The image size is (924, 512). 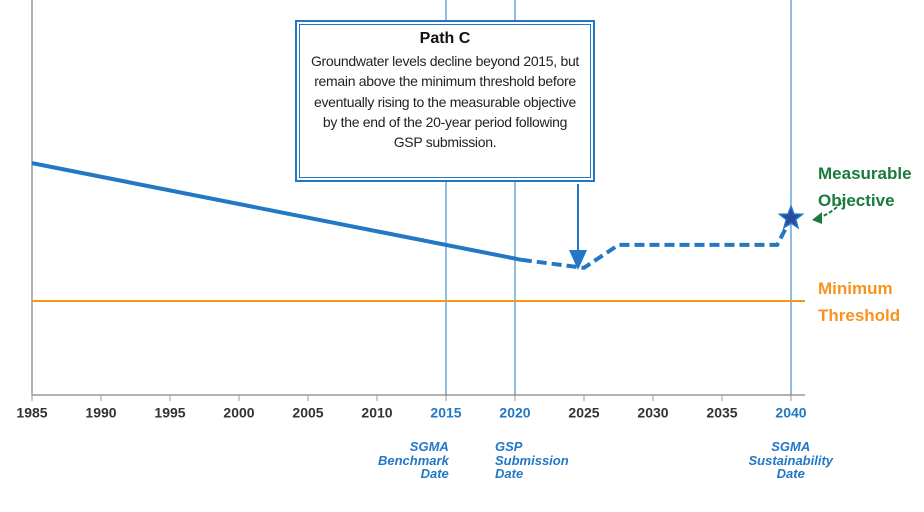 What do you see at coordinates (859, 302) in the screenshot?
I see `threshold-label: Minimum Threshold` at bounding box center [859, 302].